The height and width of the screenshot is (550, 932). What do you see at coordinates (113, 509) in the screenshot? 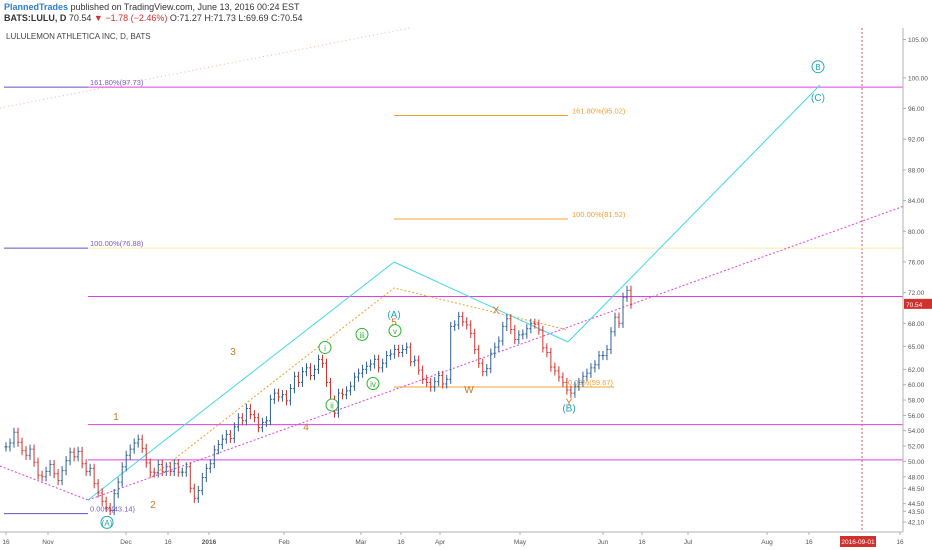
I see `level-label: 0.00%(43.14)` at bounding box center [113, 509].